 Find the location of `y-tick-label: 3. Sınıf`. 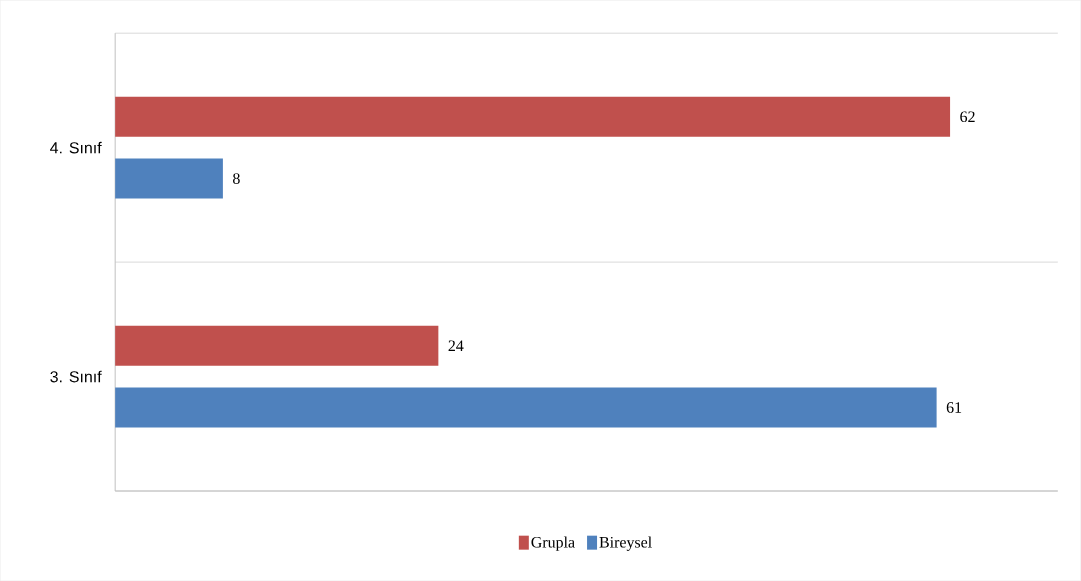

y-tick-label: 3. Sınıf is located at coordinates (76, 376).